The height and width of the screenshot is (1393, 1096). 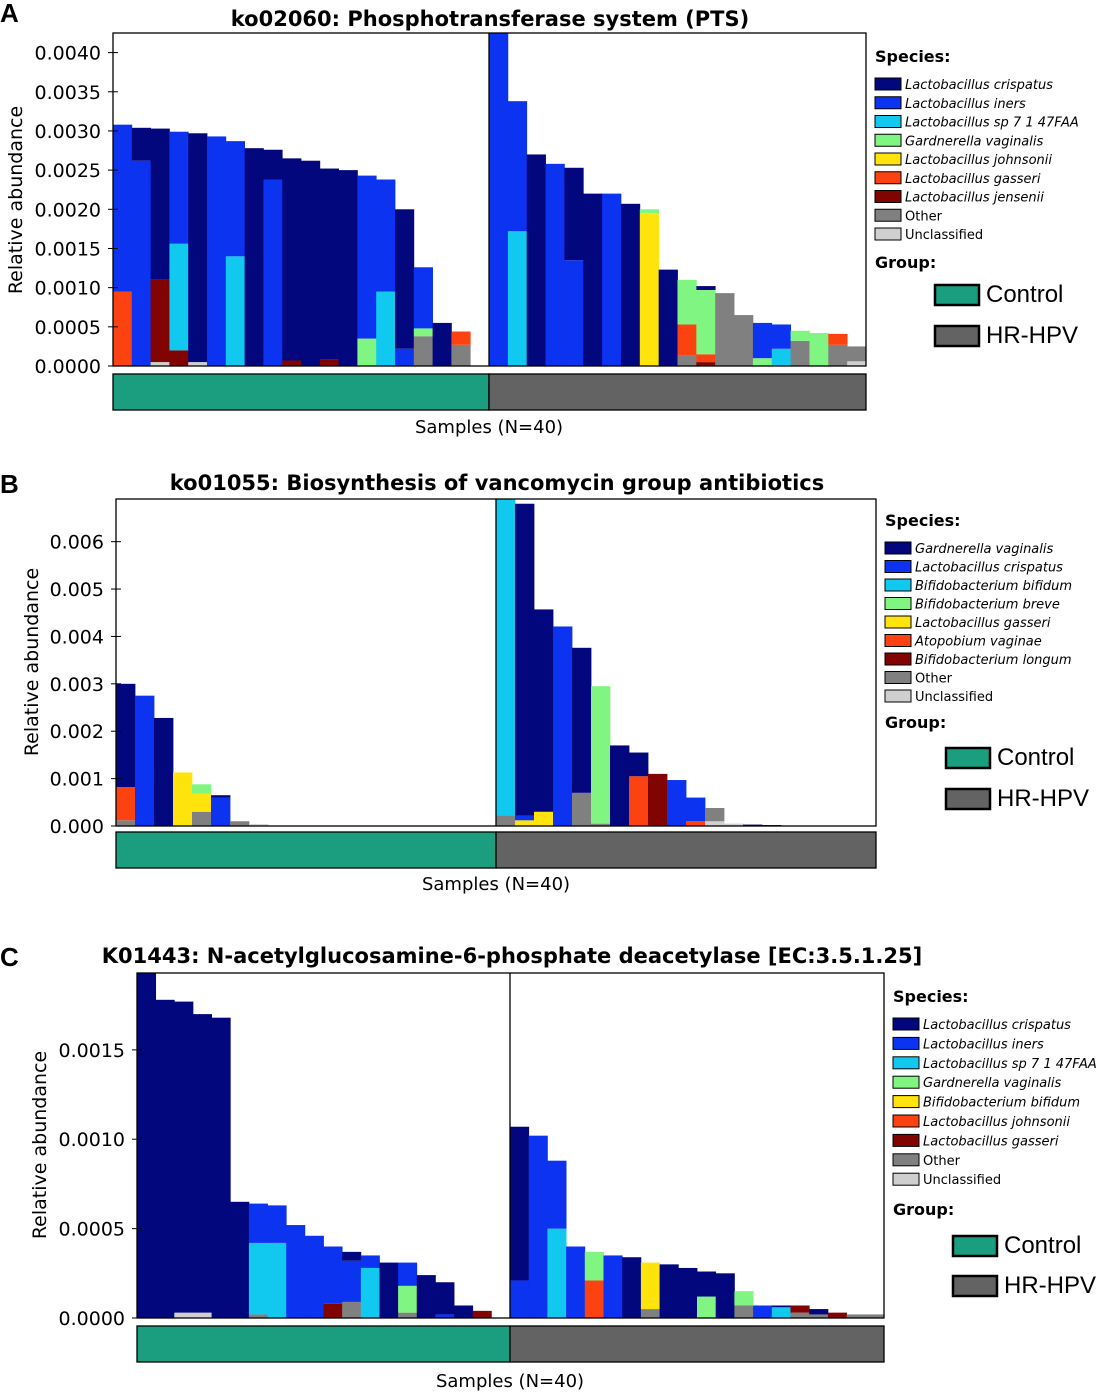 I want to click on panel-c-ytick-label: 0.0010, so click(x=92, y=1140).